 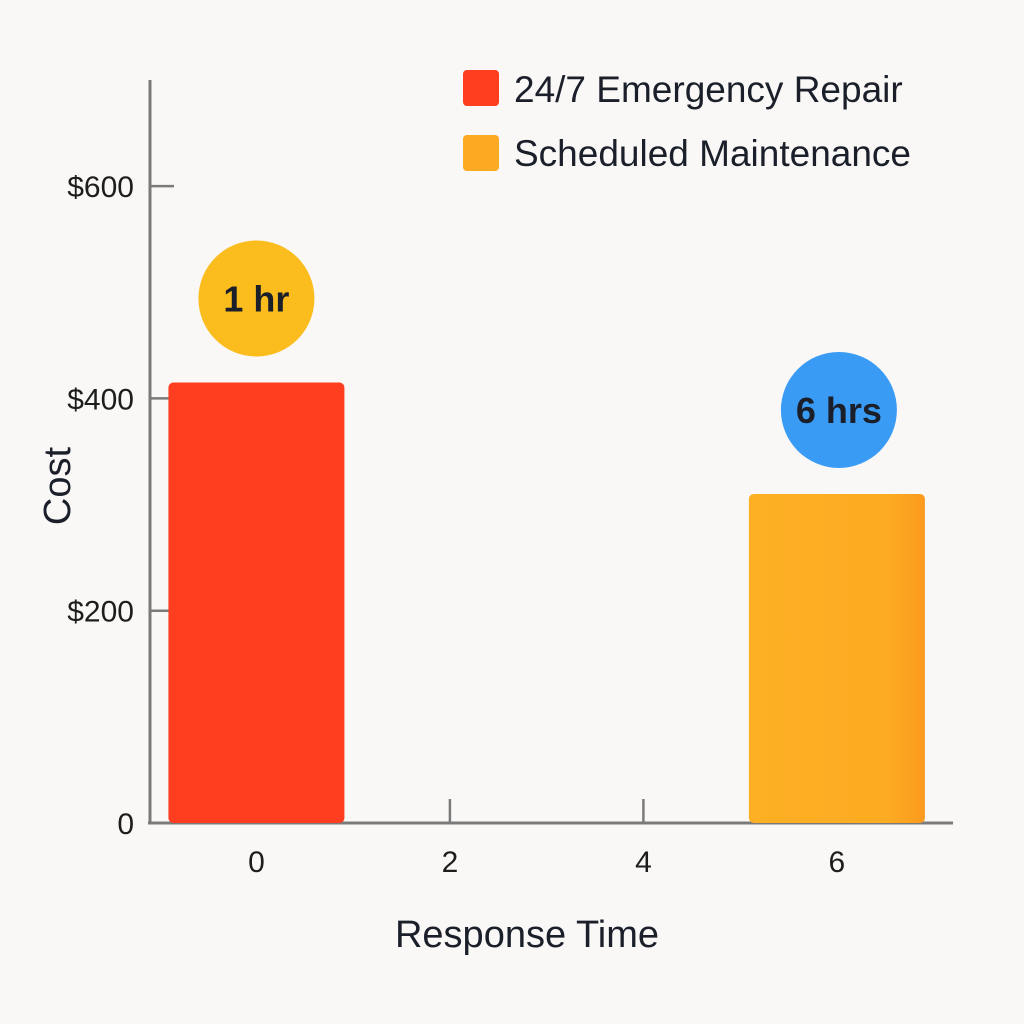 I want to click on y-tick-label: $400, so click(x=100, y=399).